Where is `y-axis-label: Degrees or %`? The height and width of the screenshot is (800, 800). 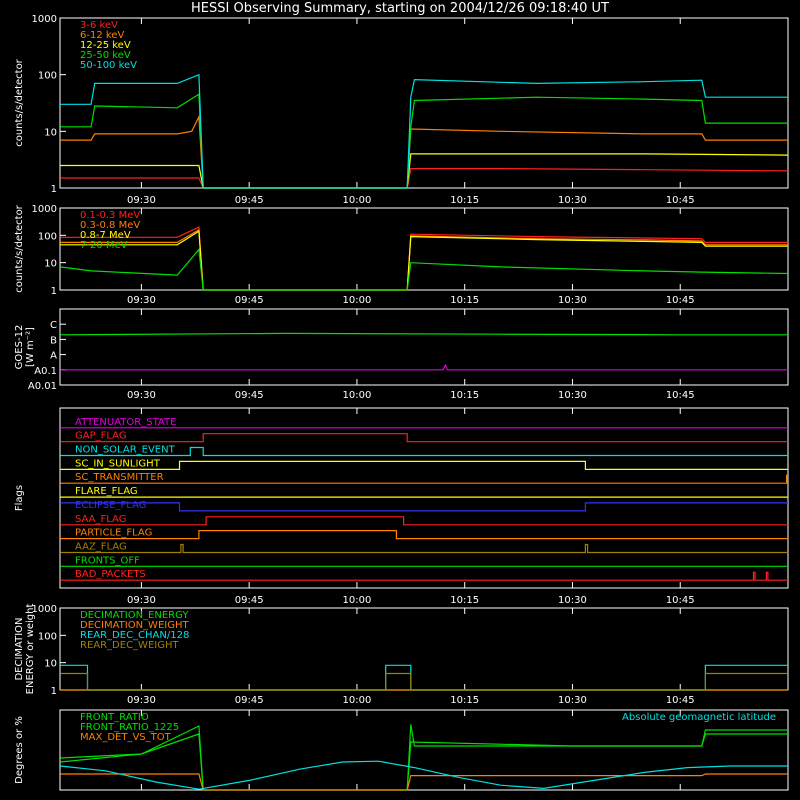 y-axis-label: Degrees or % is located at coordinates (19, 750).